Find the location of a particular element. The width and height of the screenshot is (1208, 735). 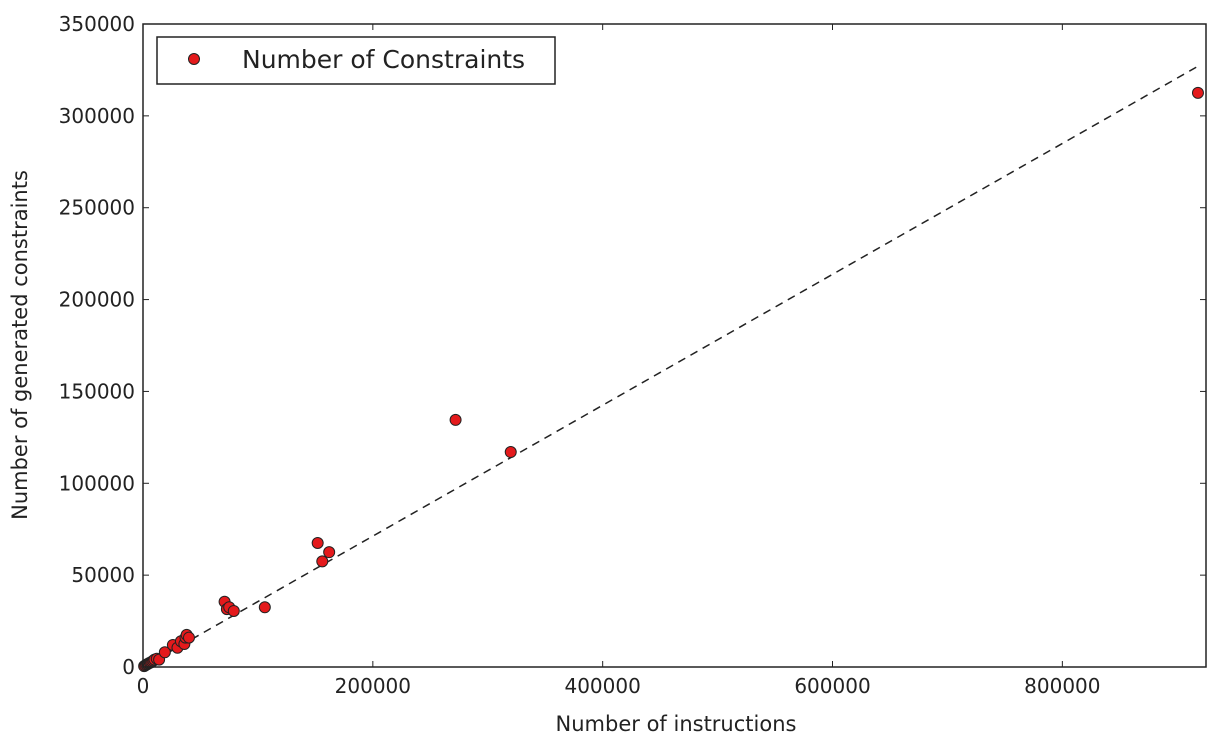

x-tick-label: 400000 is located at coordinates (602, 686).